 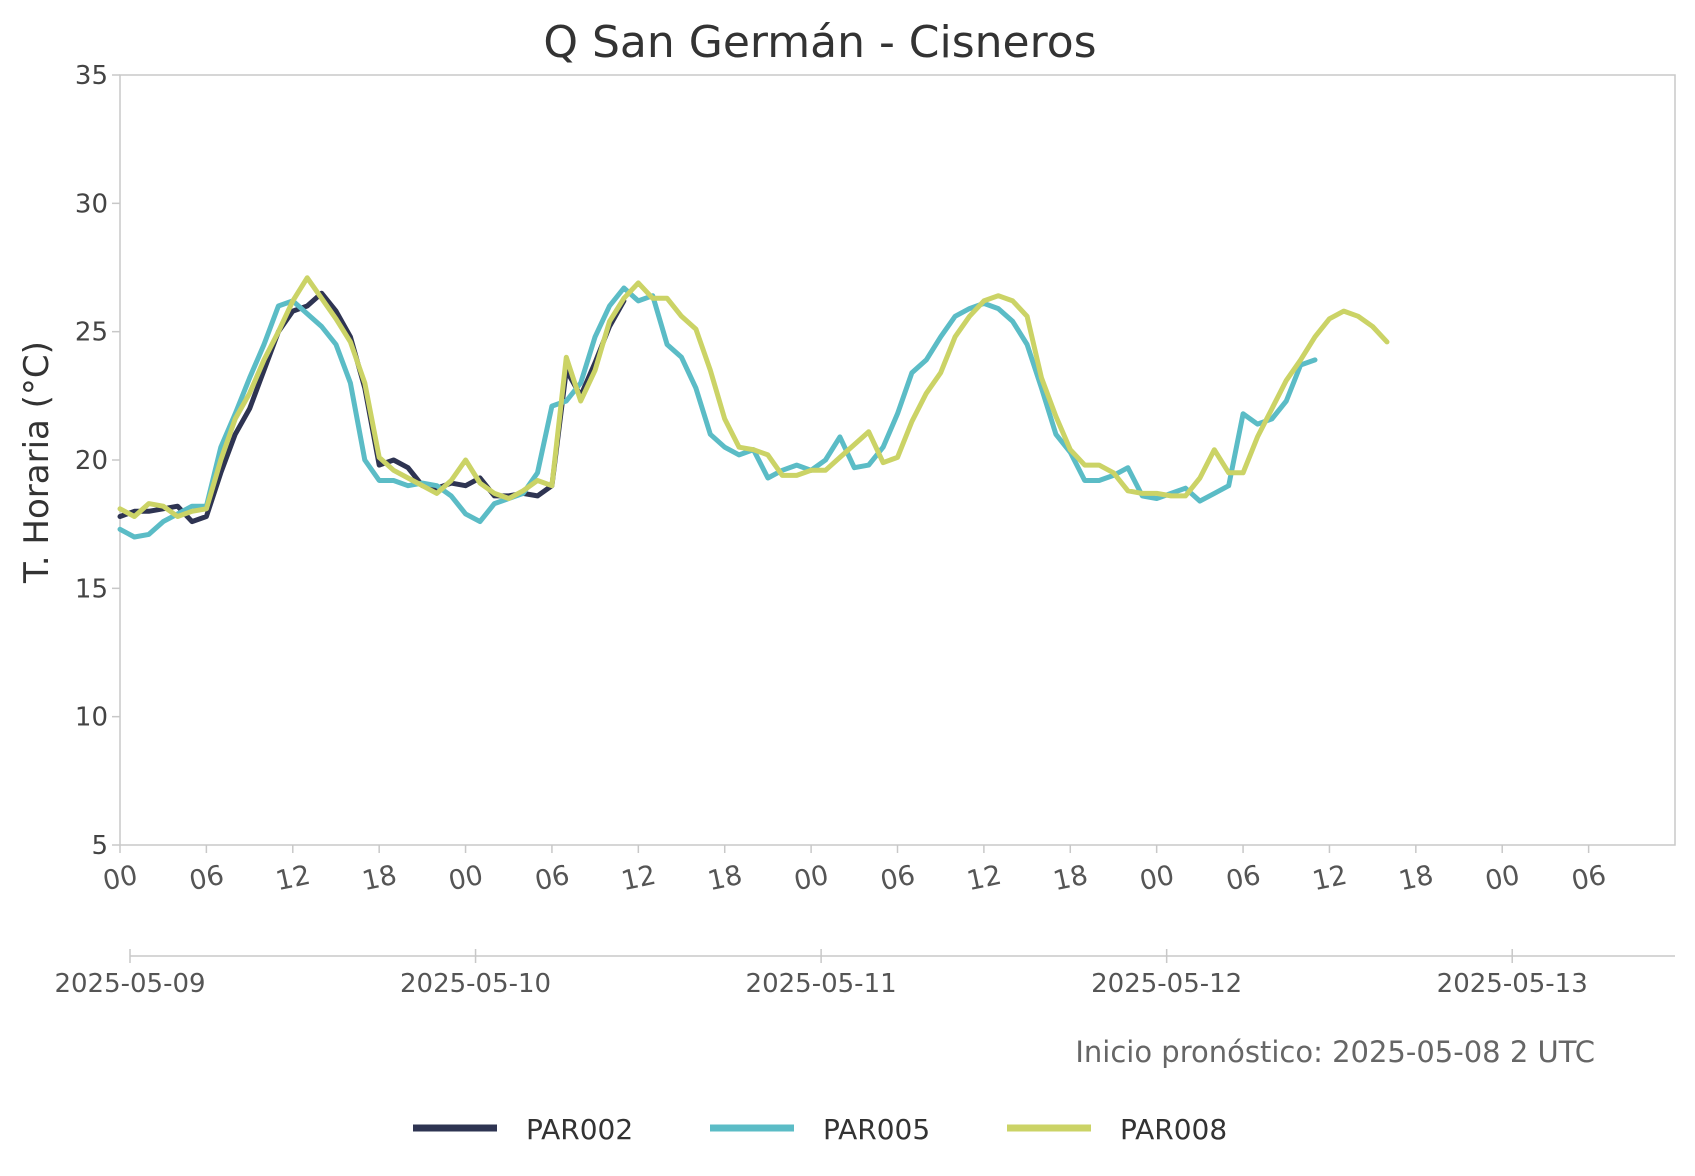 What do you see at coordinates (1512, 984) in the screenshot?
I see `date-tick-label: 2025-05-13` at bounding box center [1512, 984].